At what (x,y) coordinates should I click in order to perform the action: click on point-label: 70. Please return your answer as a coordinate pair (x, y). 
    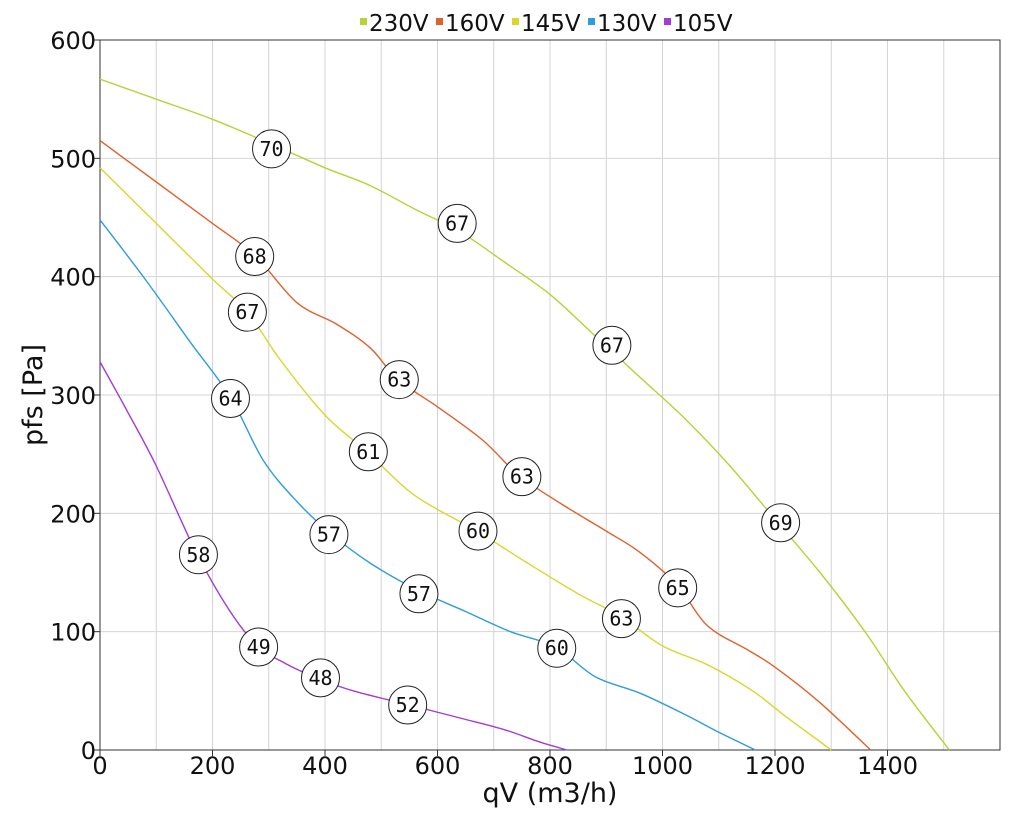
    Looking at the image, I should click on (272, 149).